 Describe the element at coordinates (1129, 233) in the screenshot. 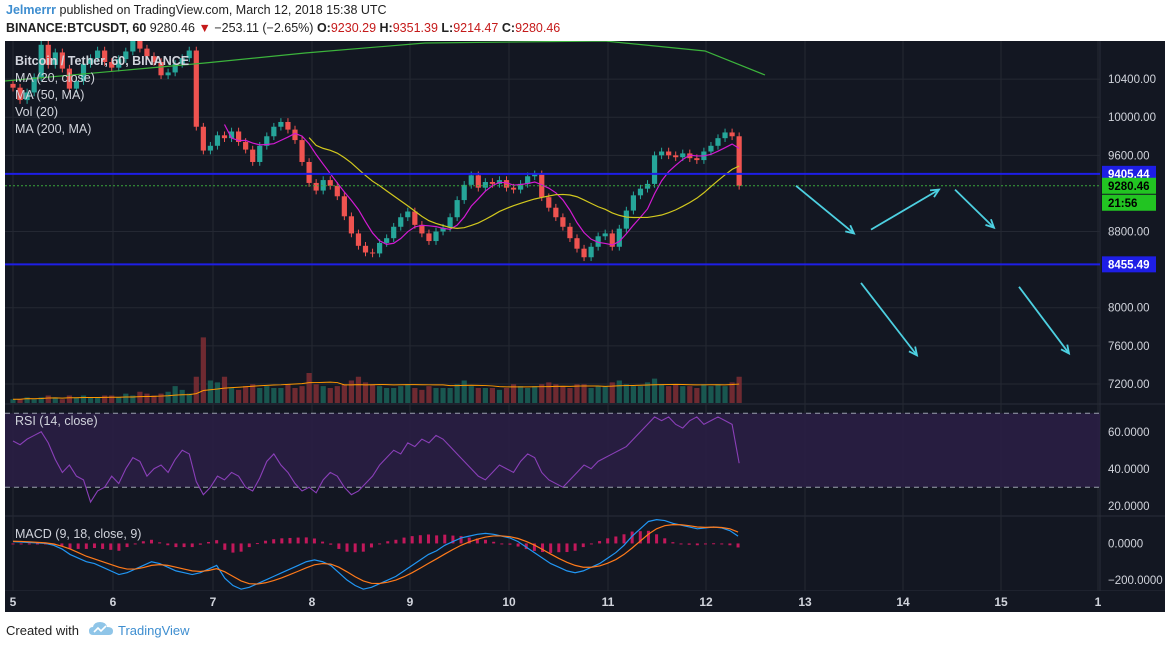

I see `price-tick-label: 8800.00` at that location.